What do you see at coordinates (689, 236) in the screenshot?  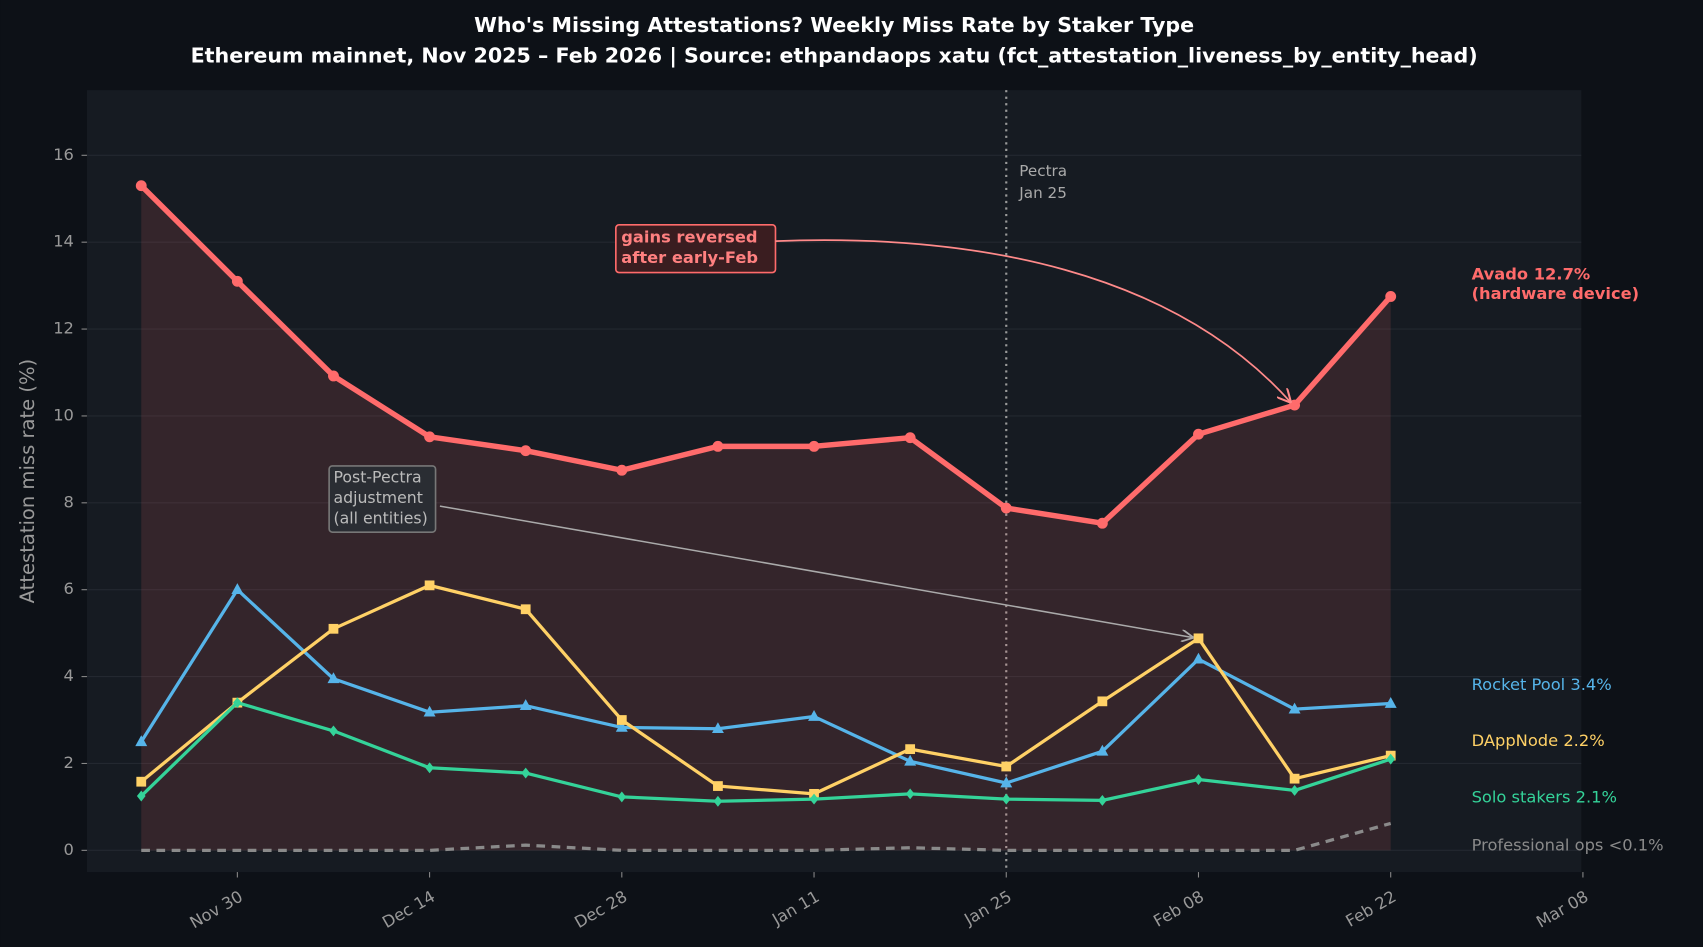 I see `annotation-text: gains reversed` at bounding box center [689, 236].